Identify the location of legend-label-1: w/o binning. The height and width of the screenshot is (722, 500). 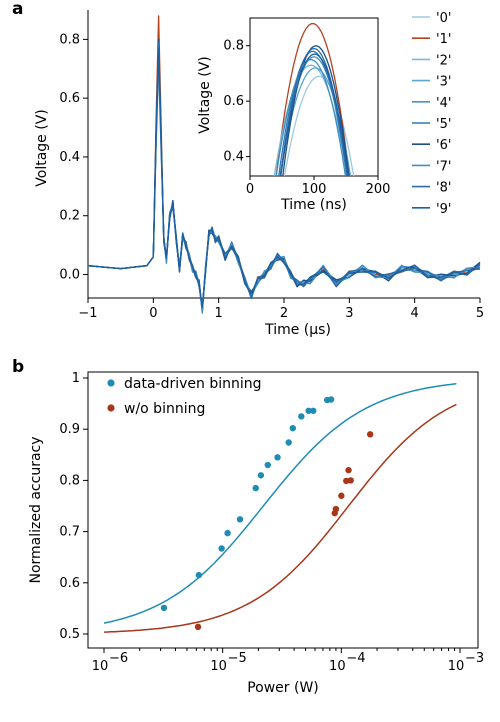
(164, 409).